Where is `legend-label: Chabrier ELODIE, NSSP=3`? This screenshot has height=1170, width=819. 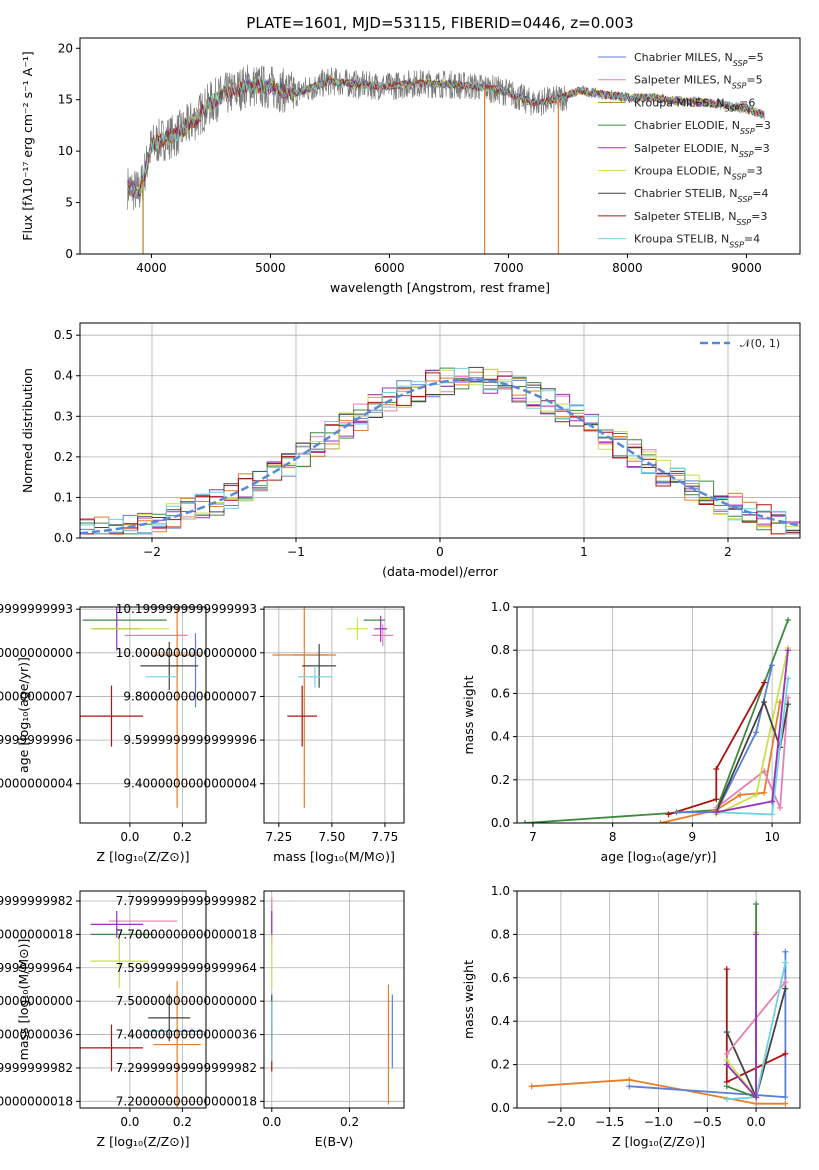
legend-label: Chabrier ELODIE, NSSP=3 is located at coordinates (702, 127).